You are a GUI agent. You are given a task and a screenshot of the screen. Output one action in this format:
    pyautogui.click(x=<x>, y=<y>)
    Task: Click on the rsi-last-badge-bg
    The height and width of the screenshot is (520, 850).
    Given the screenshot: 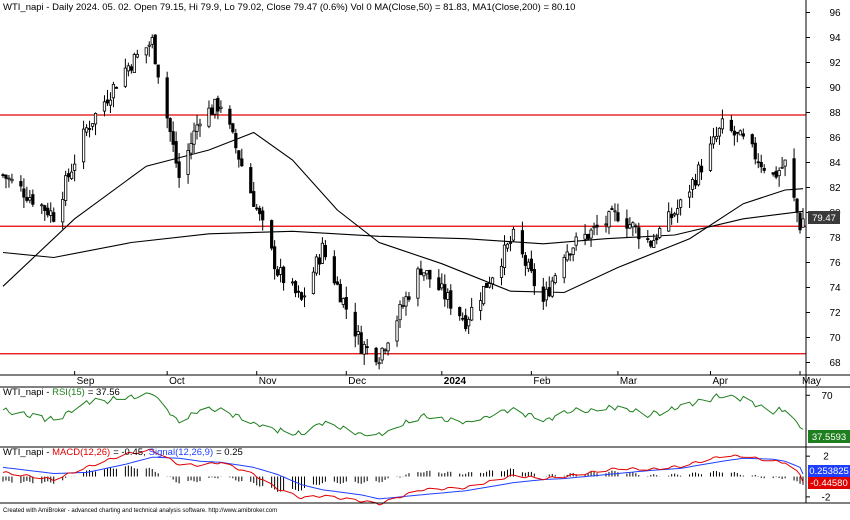 What is the action you would take?
    pyautogui.click(x=829, y=436)
    